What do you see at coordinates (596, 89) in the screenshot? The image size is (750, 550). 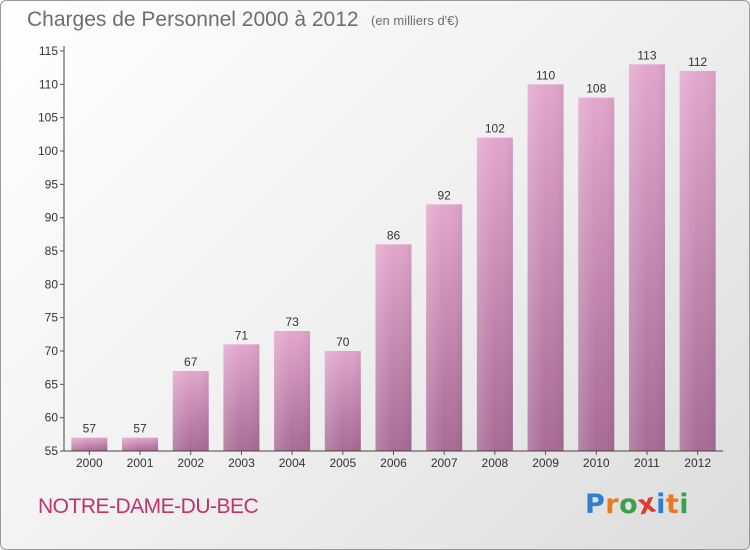 I see `data-label: 108` at bounding box center [596, 89].